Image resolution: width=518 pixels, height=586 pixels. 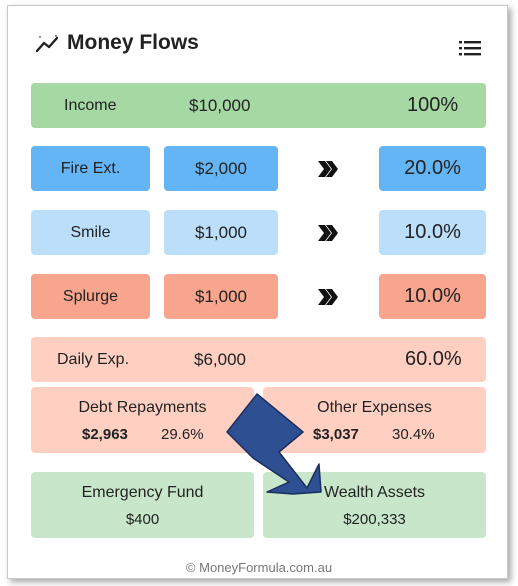 I want to click on splurge-percent: 10.0%, so click(x=432, y=296).